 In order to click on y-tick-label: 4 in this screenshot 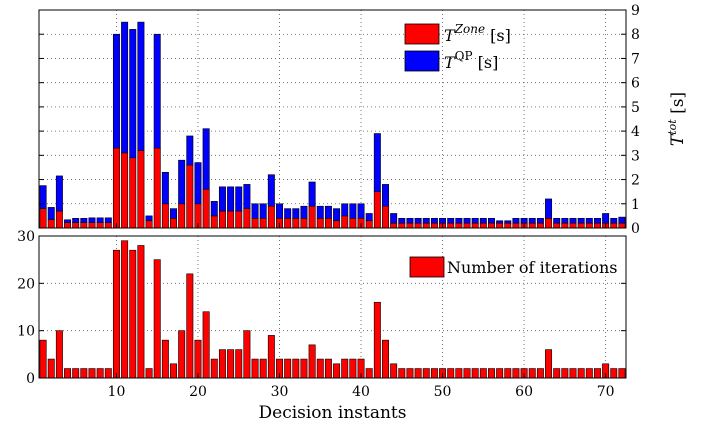, I will do `click(635, 132)`.